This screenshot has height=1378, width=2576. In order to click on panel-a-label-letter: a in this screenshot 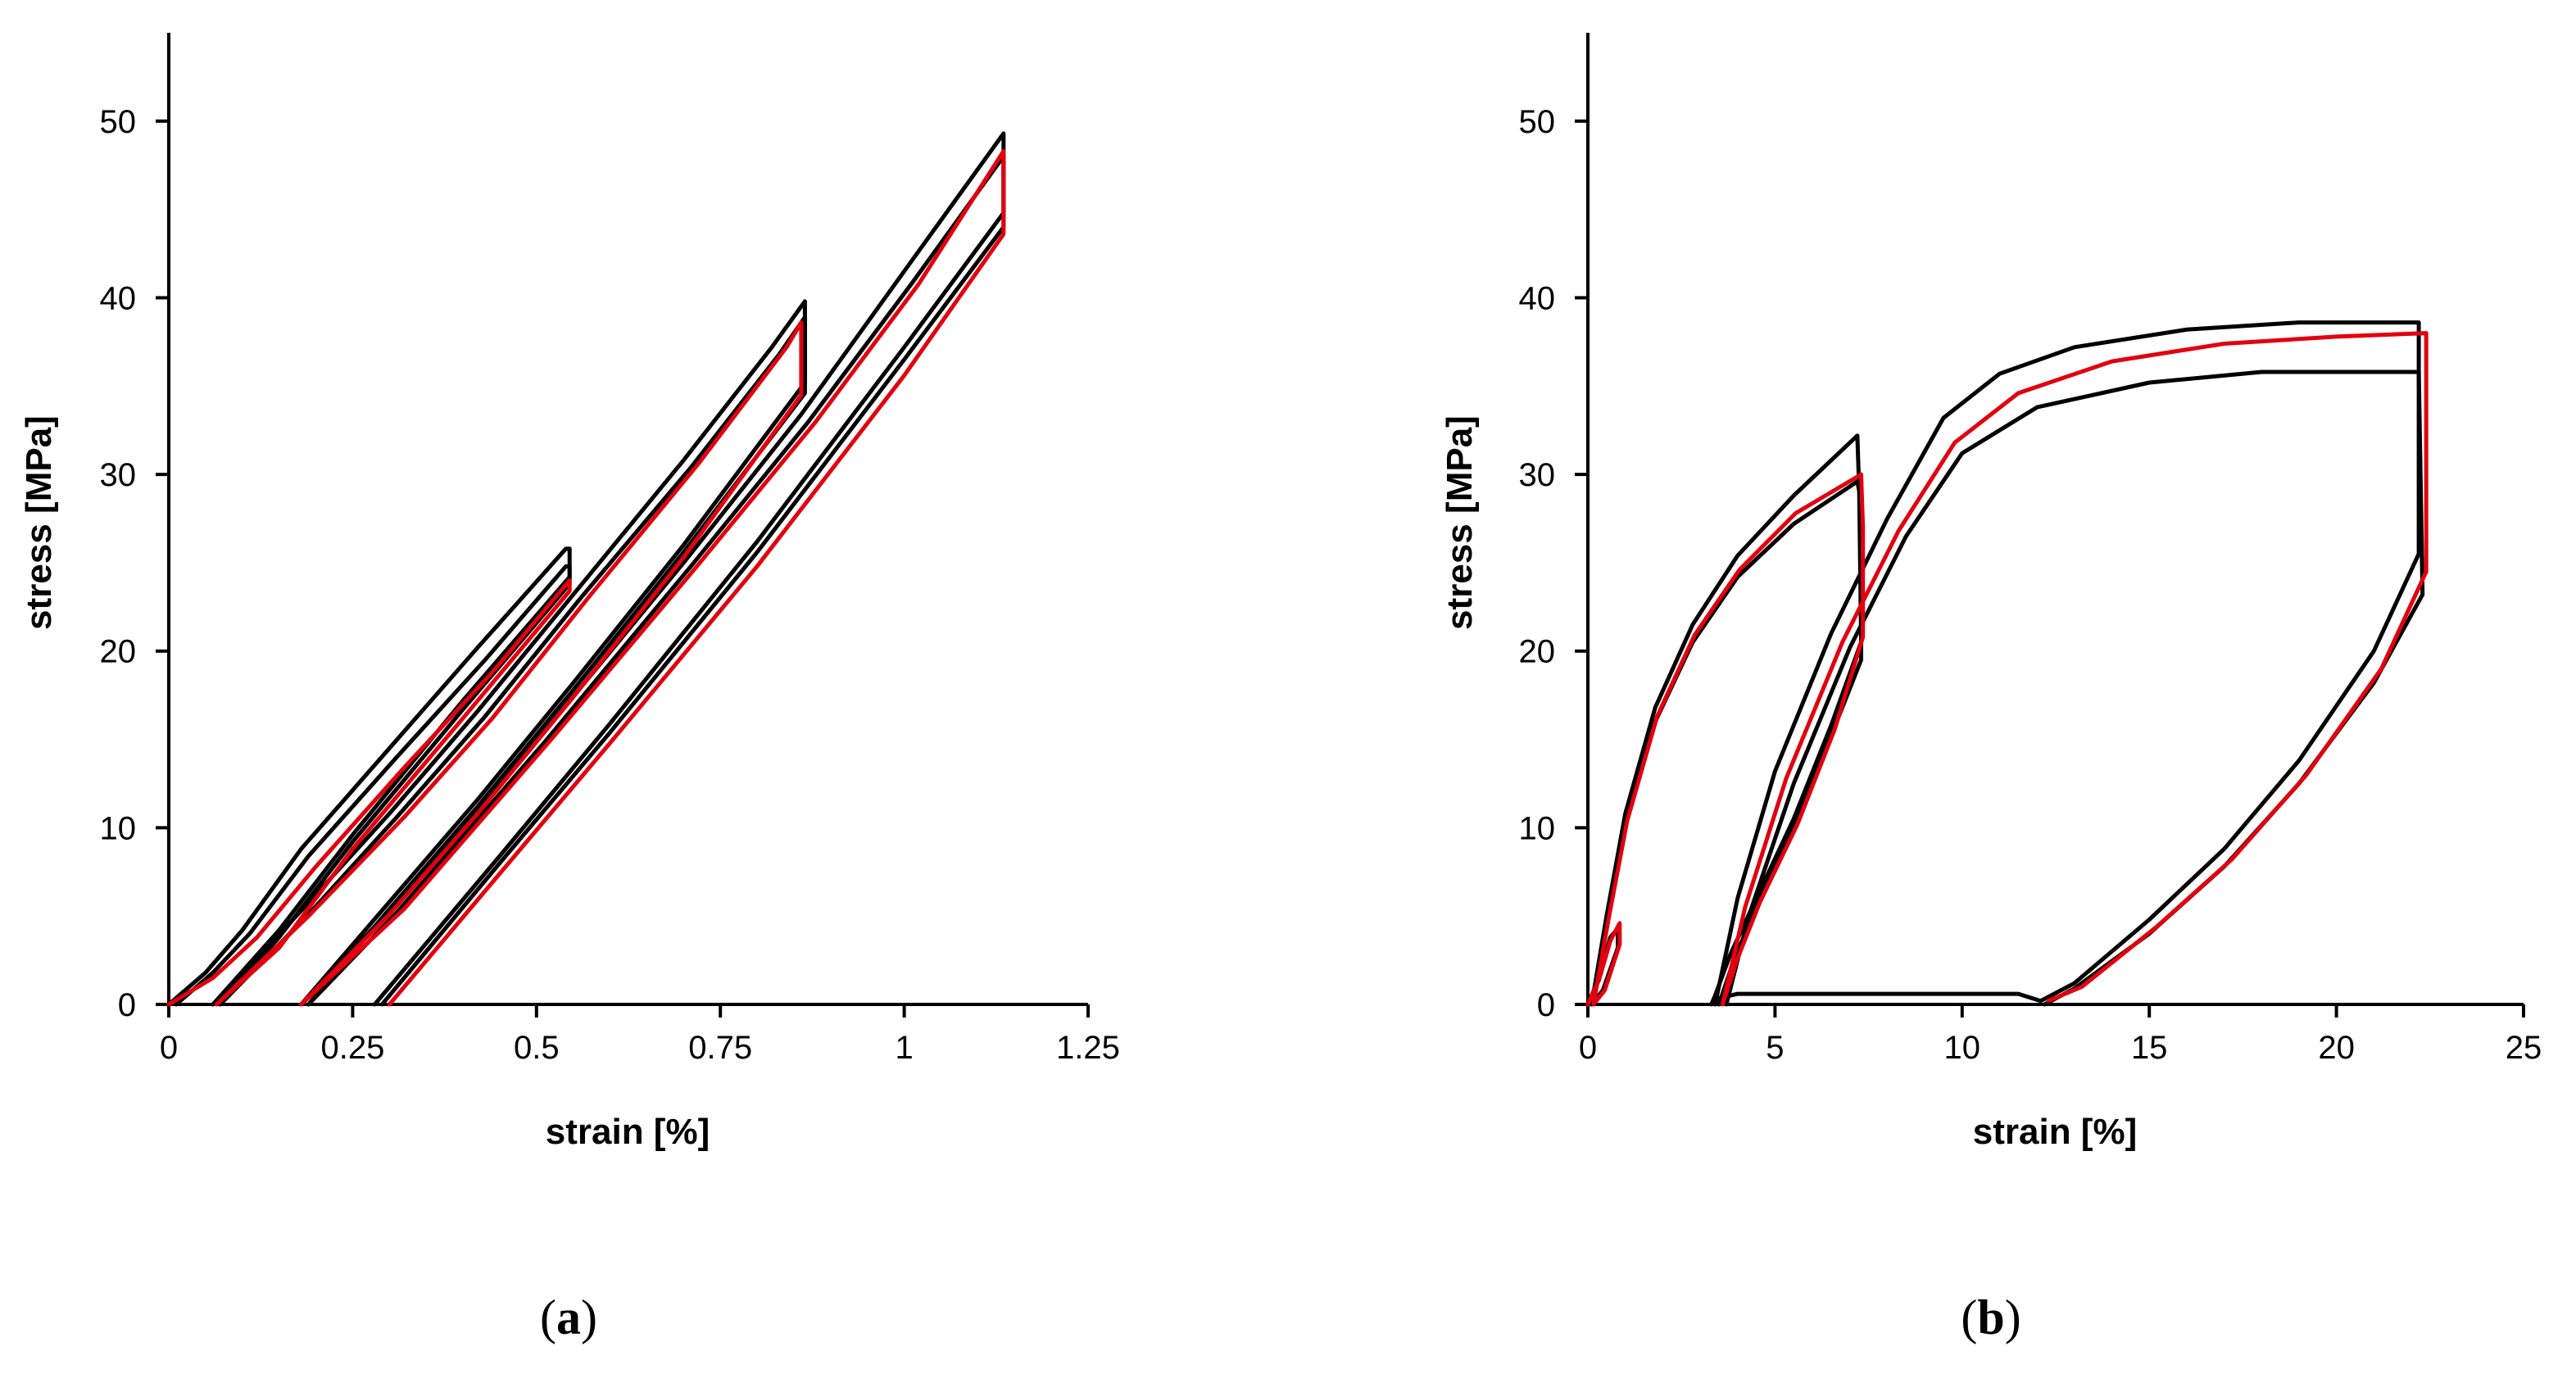, I will do `click(568, 1317)`.